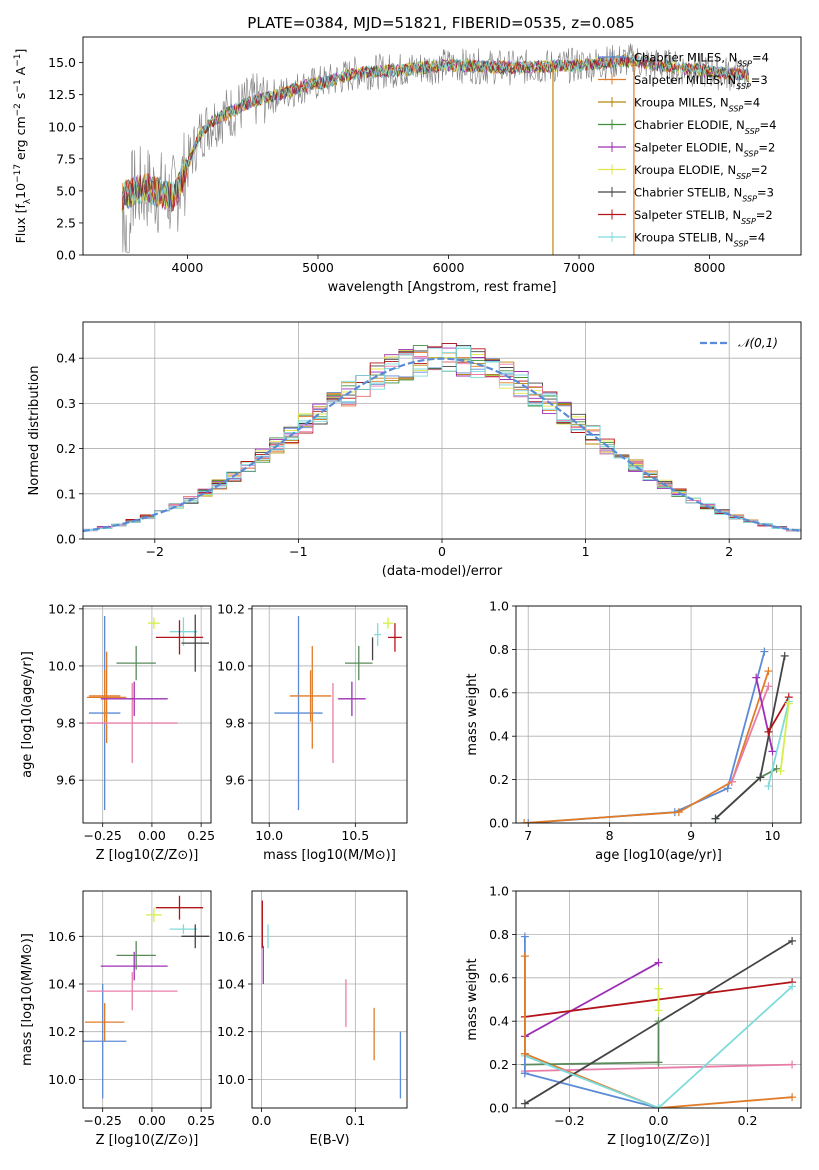 This screenshot has width=819, height=1170. What do you see at coordinates (66, 403) in the screenshot?
I see `y-tick-label: 0.3` at bounding box center [66, 403].